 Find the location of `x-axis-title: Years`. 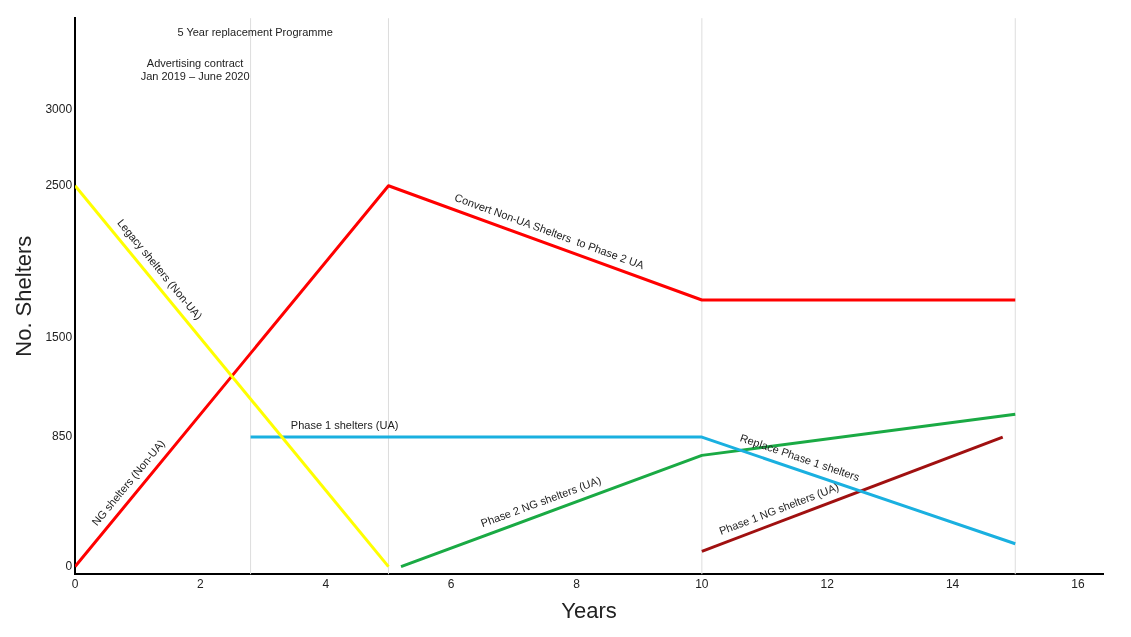

x-axis-title: Years is located at coordinates (589, 610).